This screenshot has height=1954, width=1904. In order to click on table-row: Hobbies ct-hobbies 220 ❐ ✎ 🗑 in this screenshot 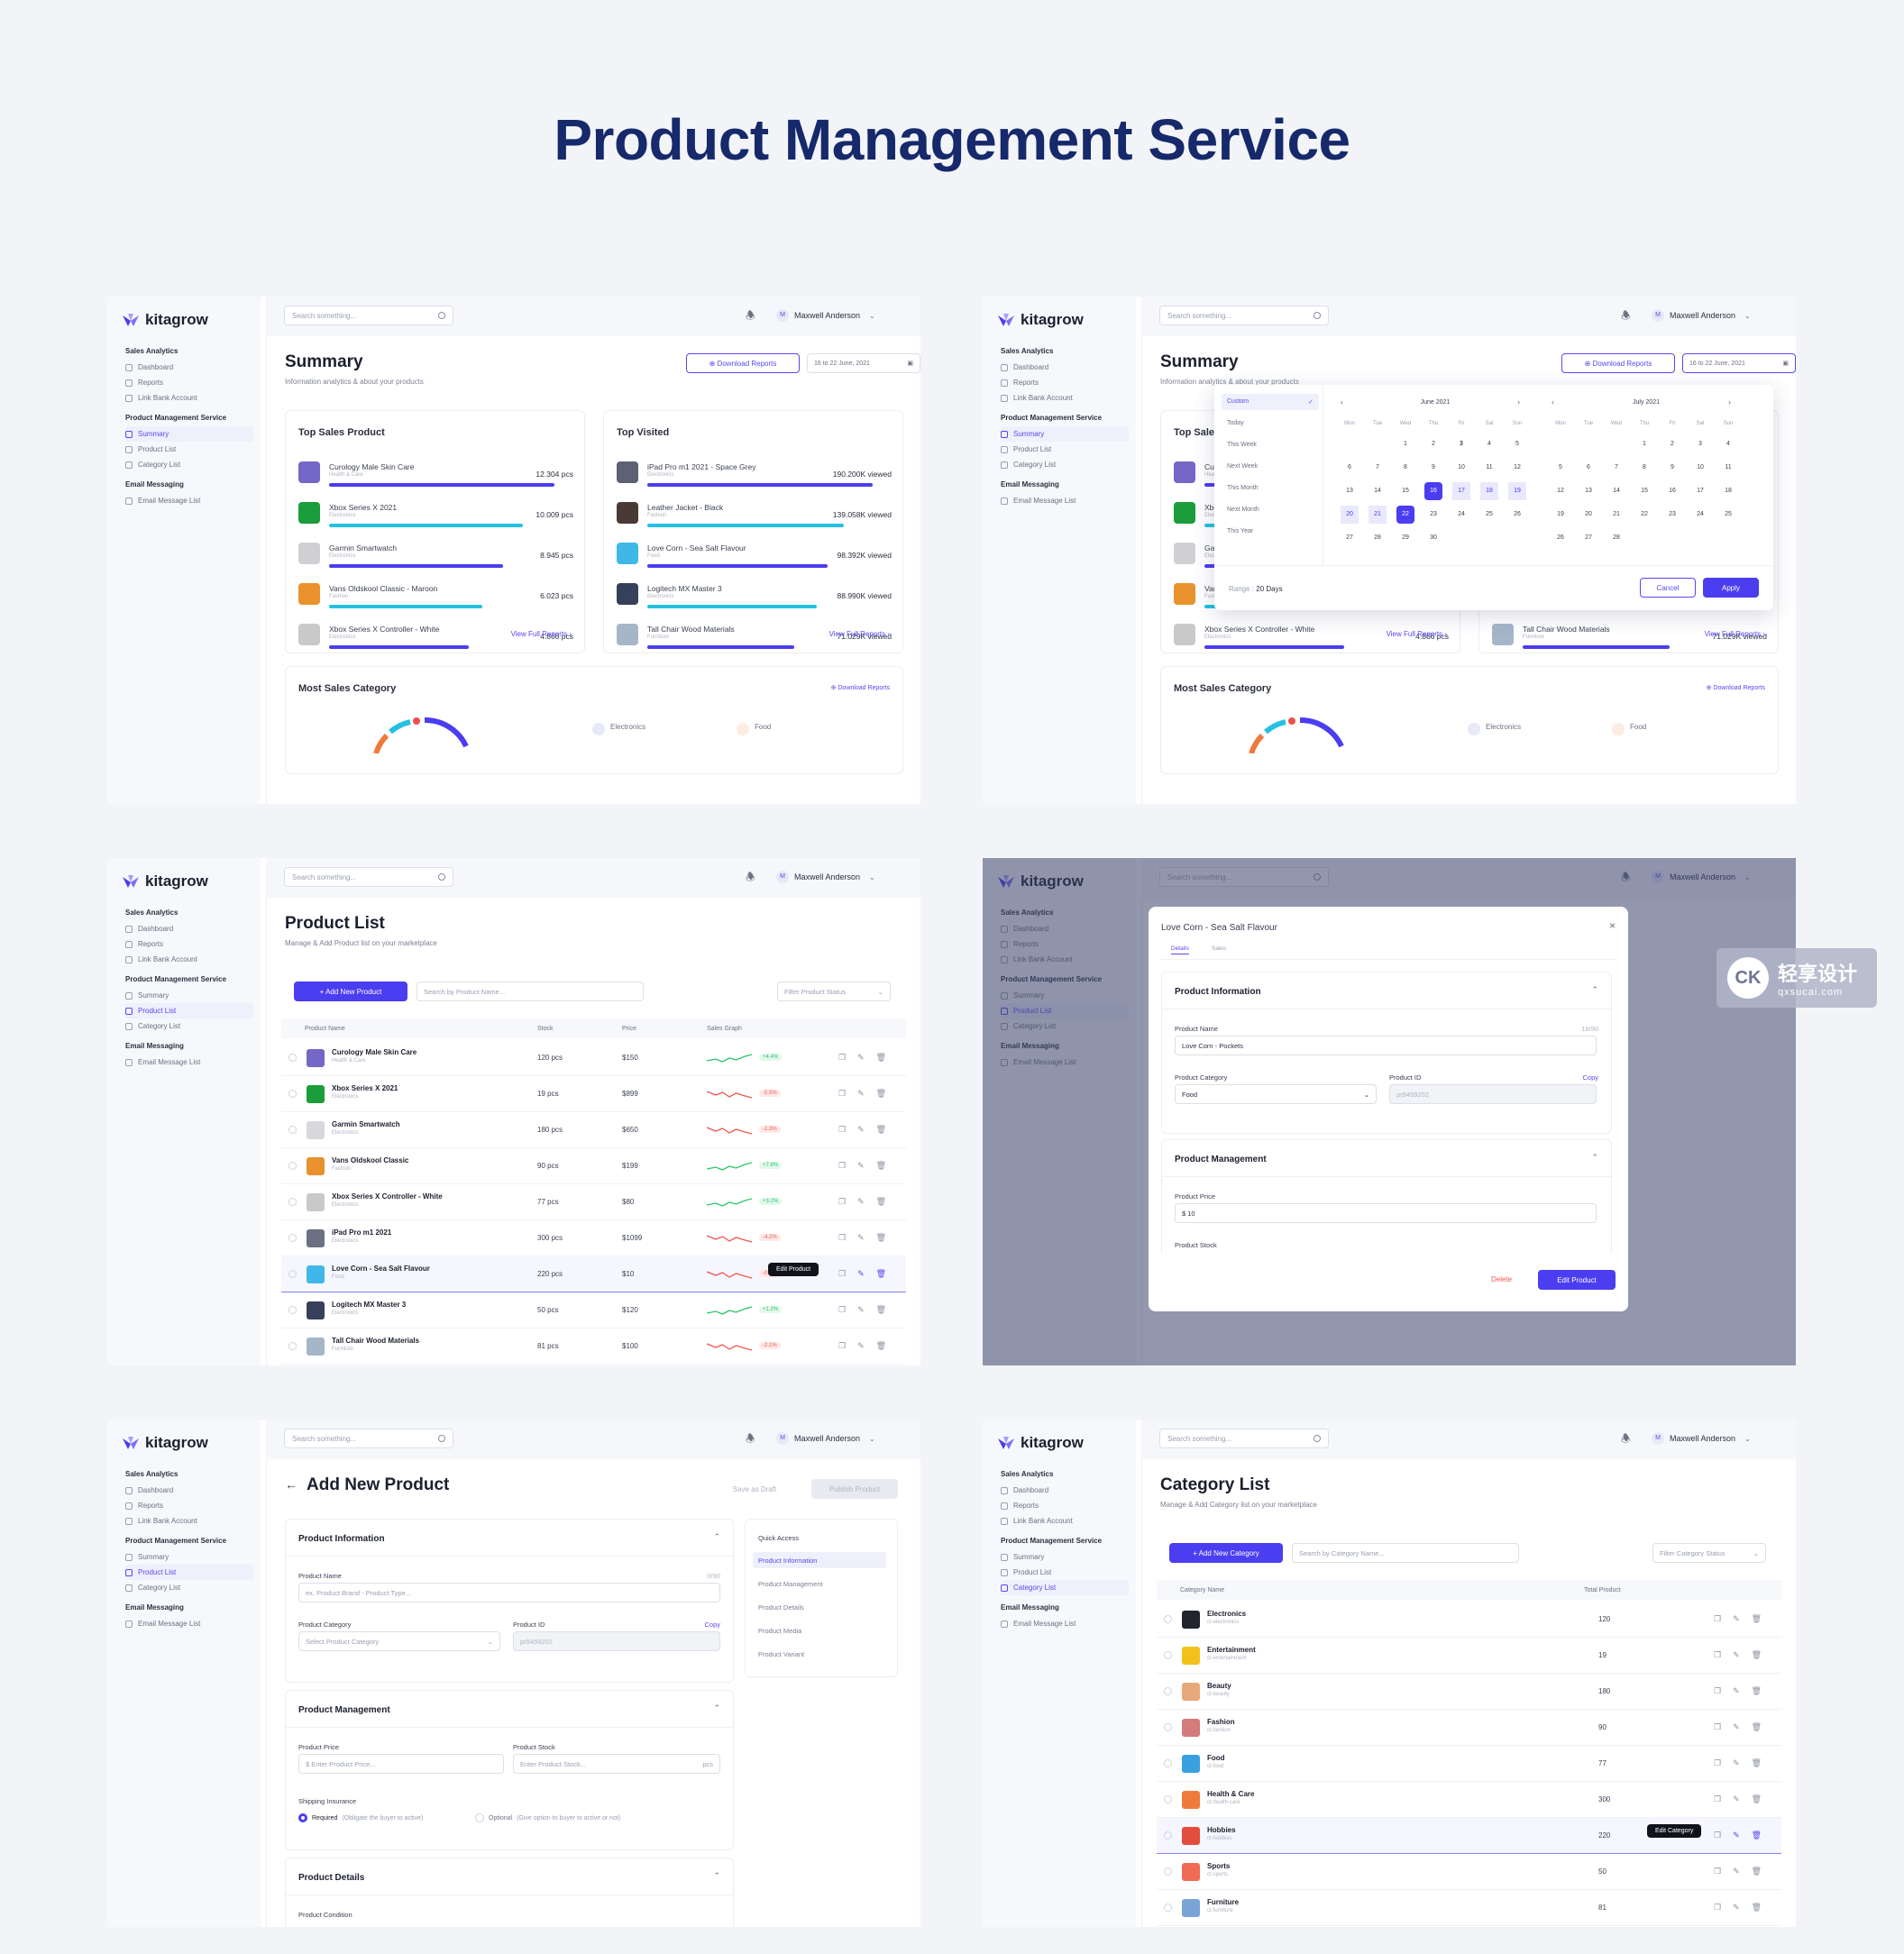, I will do `click(1469, 1836)`.